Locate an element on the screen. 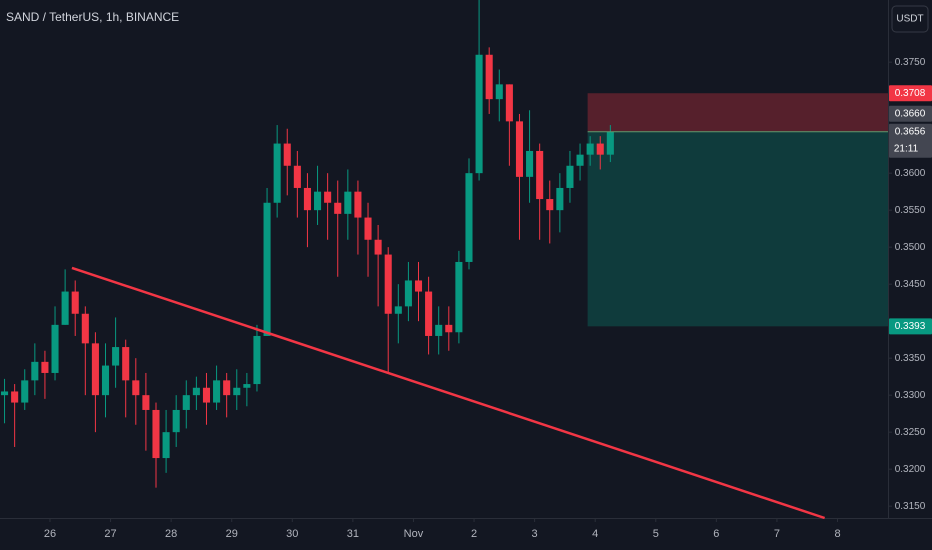 This screenshot has height=550, width=932. y-tick-label: 0.3600 is located at coordinates (910, 173).